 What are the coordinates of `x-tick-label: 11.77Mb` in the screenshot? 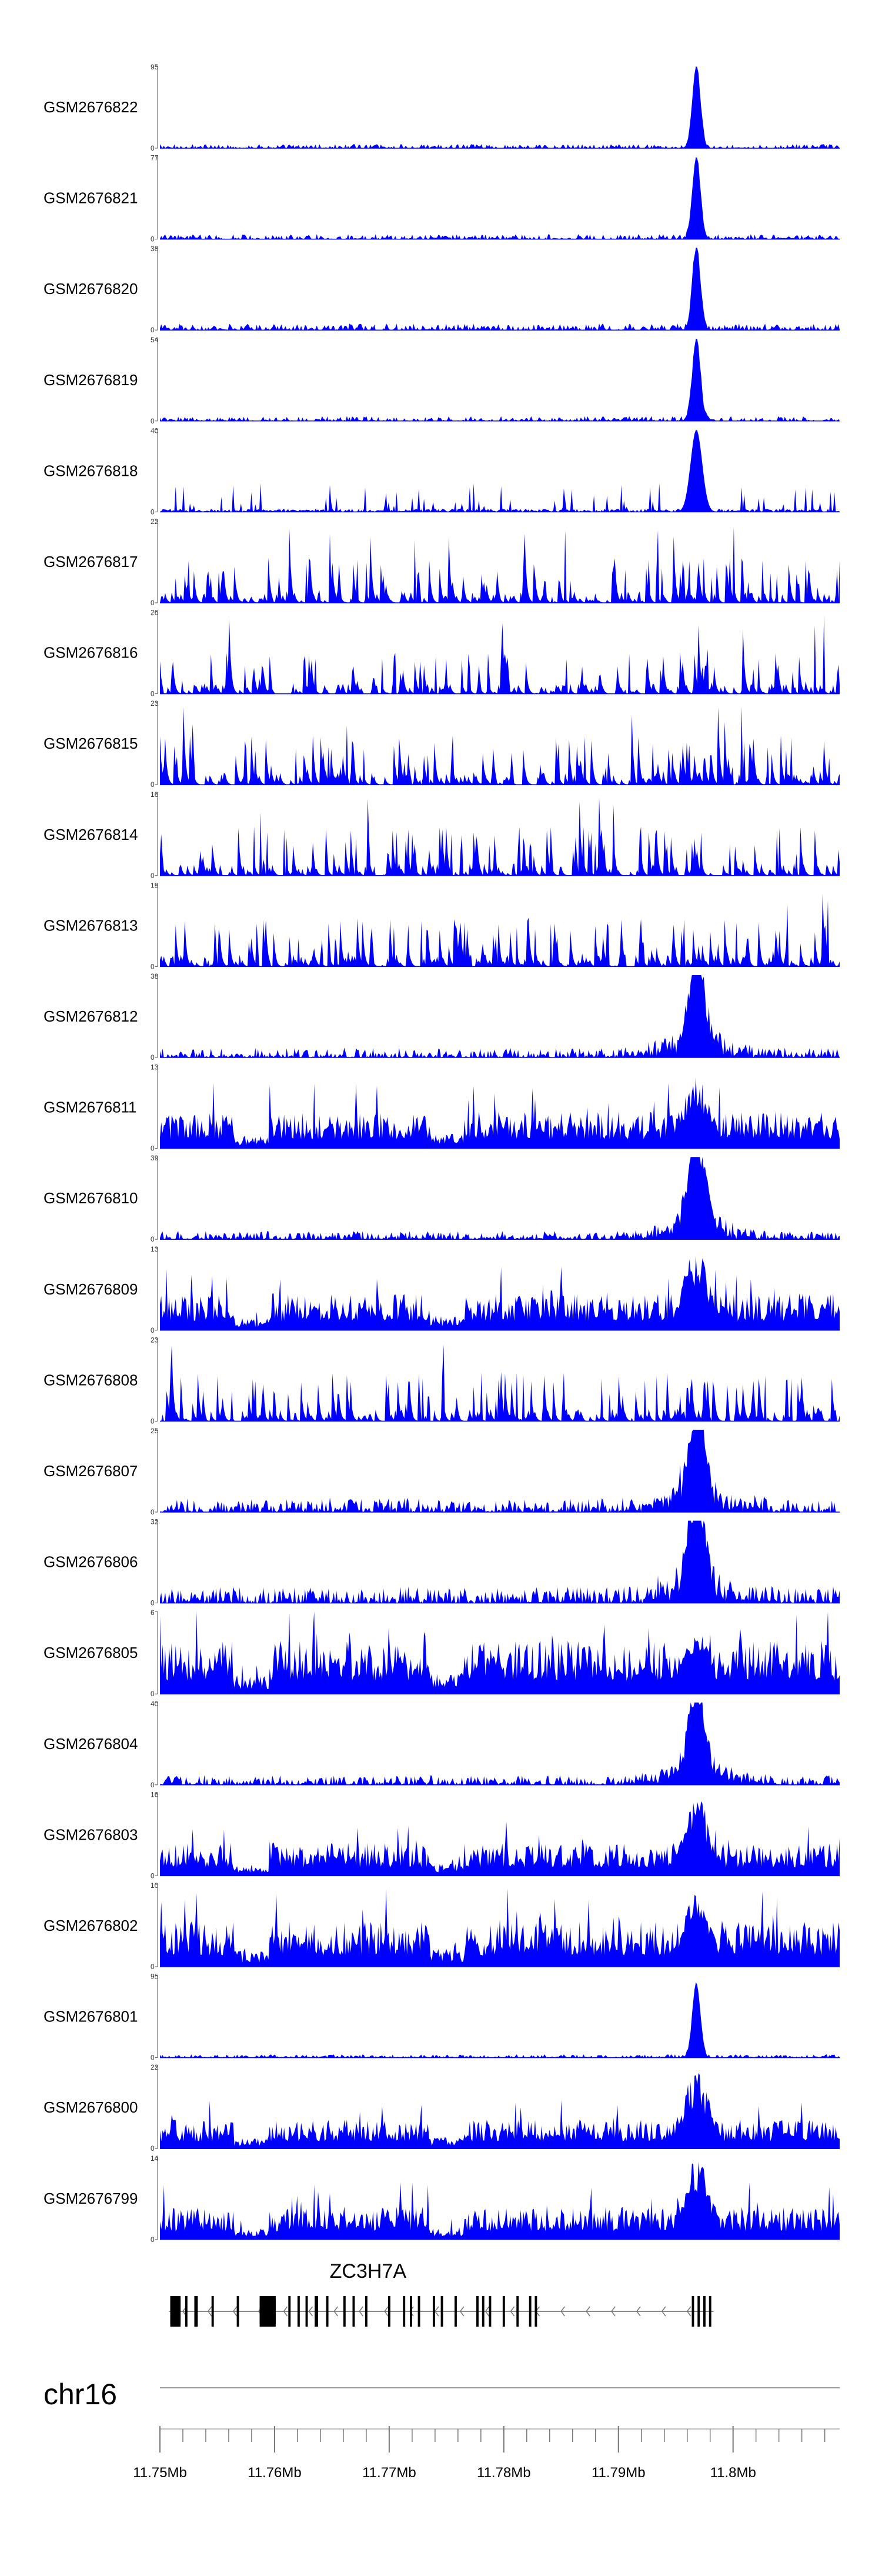 It's located at (389, 2473).